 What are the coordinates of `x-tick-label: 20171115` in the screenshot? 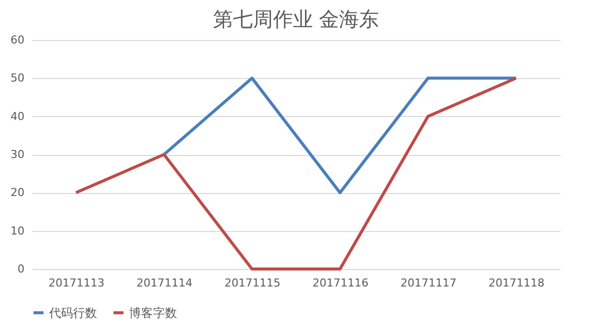 It's located at (252, 283).